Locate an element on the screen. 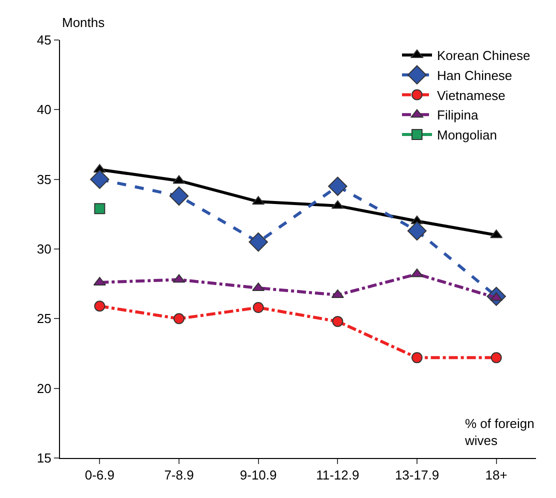 The image size is (556, 498). legend-label: Han Chinese is located at coordinates (474, 75).